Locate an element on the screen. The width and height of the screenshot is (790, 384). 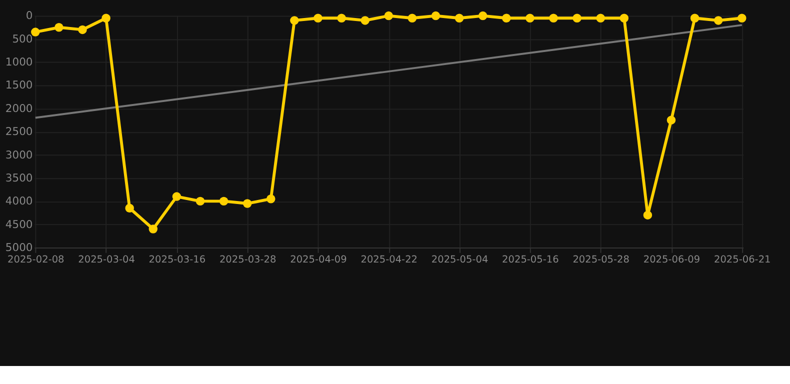
x-tick-label: 2025-04-22 is located at coordinates (389, 260).